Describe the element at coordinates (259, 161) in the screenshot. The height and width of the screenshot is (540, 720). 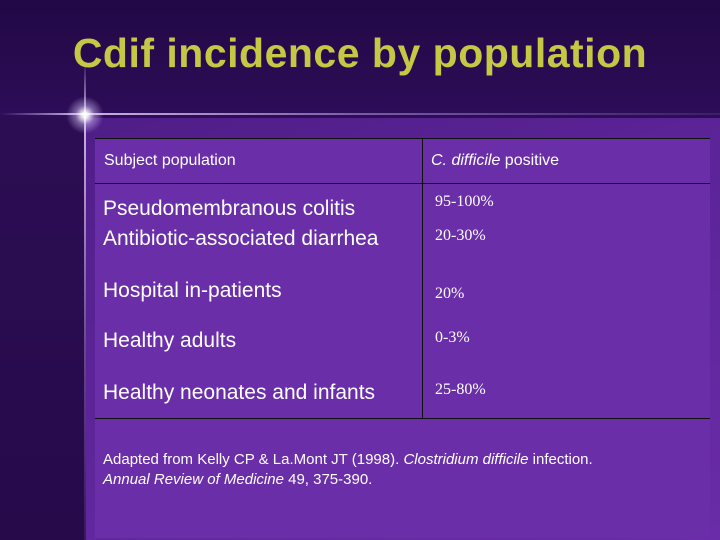
I see `header-population: Subject population` at that location.